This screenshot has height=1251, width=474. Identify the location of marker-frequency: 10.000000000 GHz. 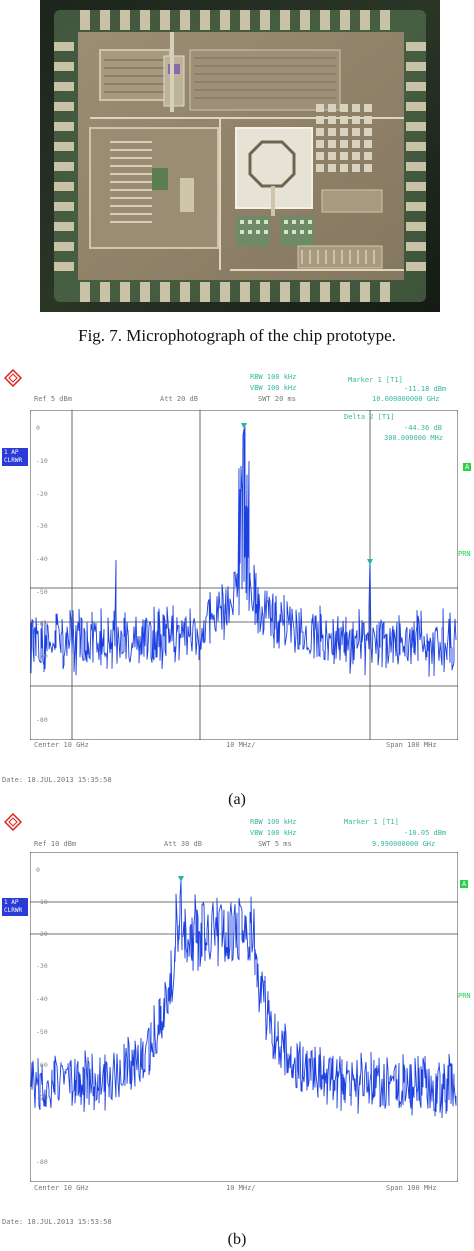
(406, 399).